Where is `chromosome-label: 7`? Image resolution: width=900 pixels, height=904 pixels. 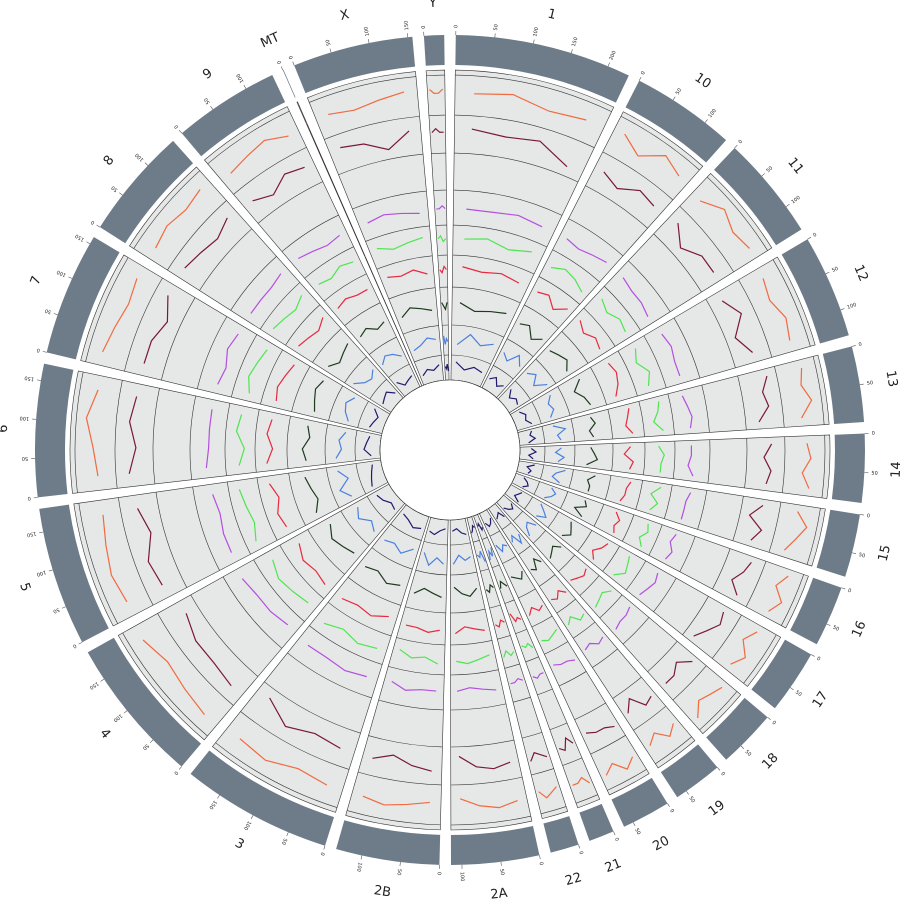 chromosome-label: 7 is located at coordinates (36, 280).